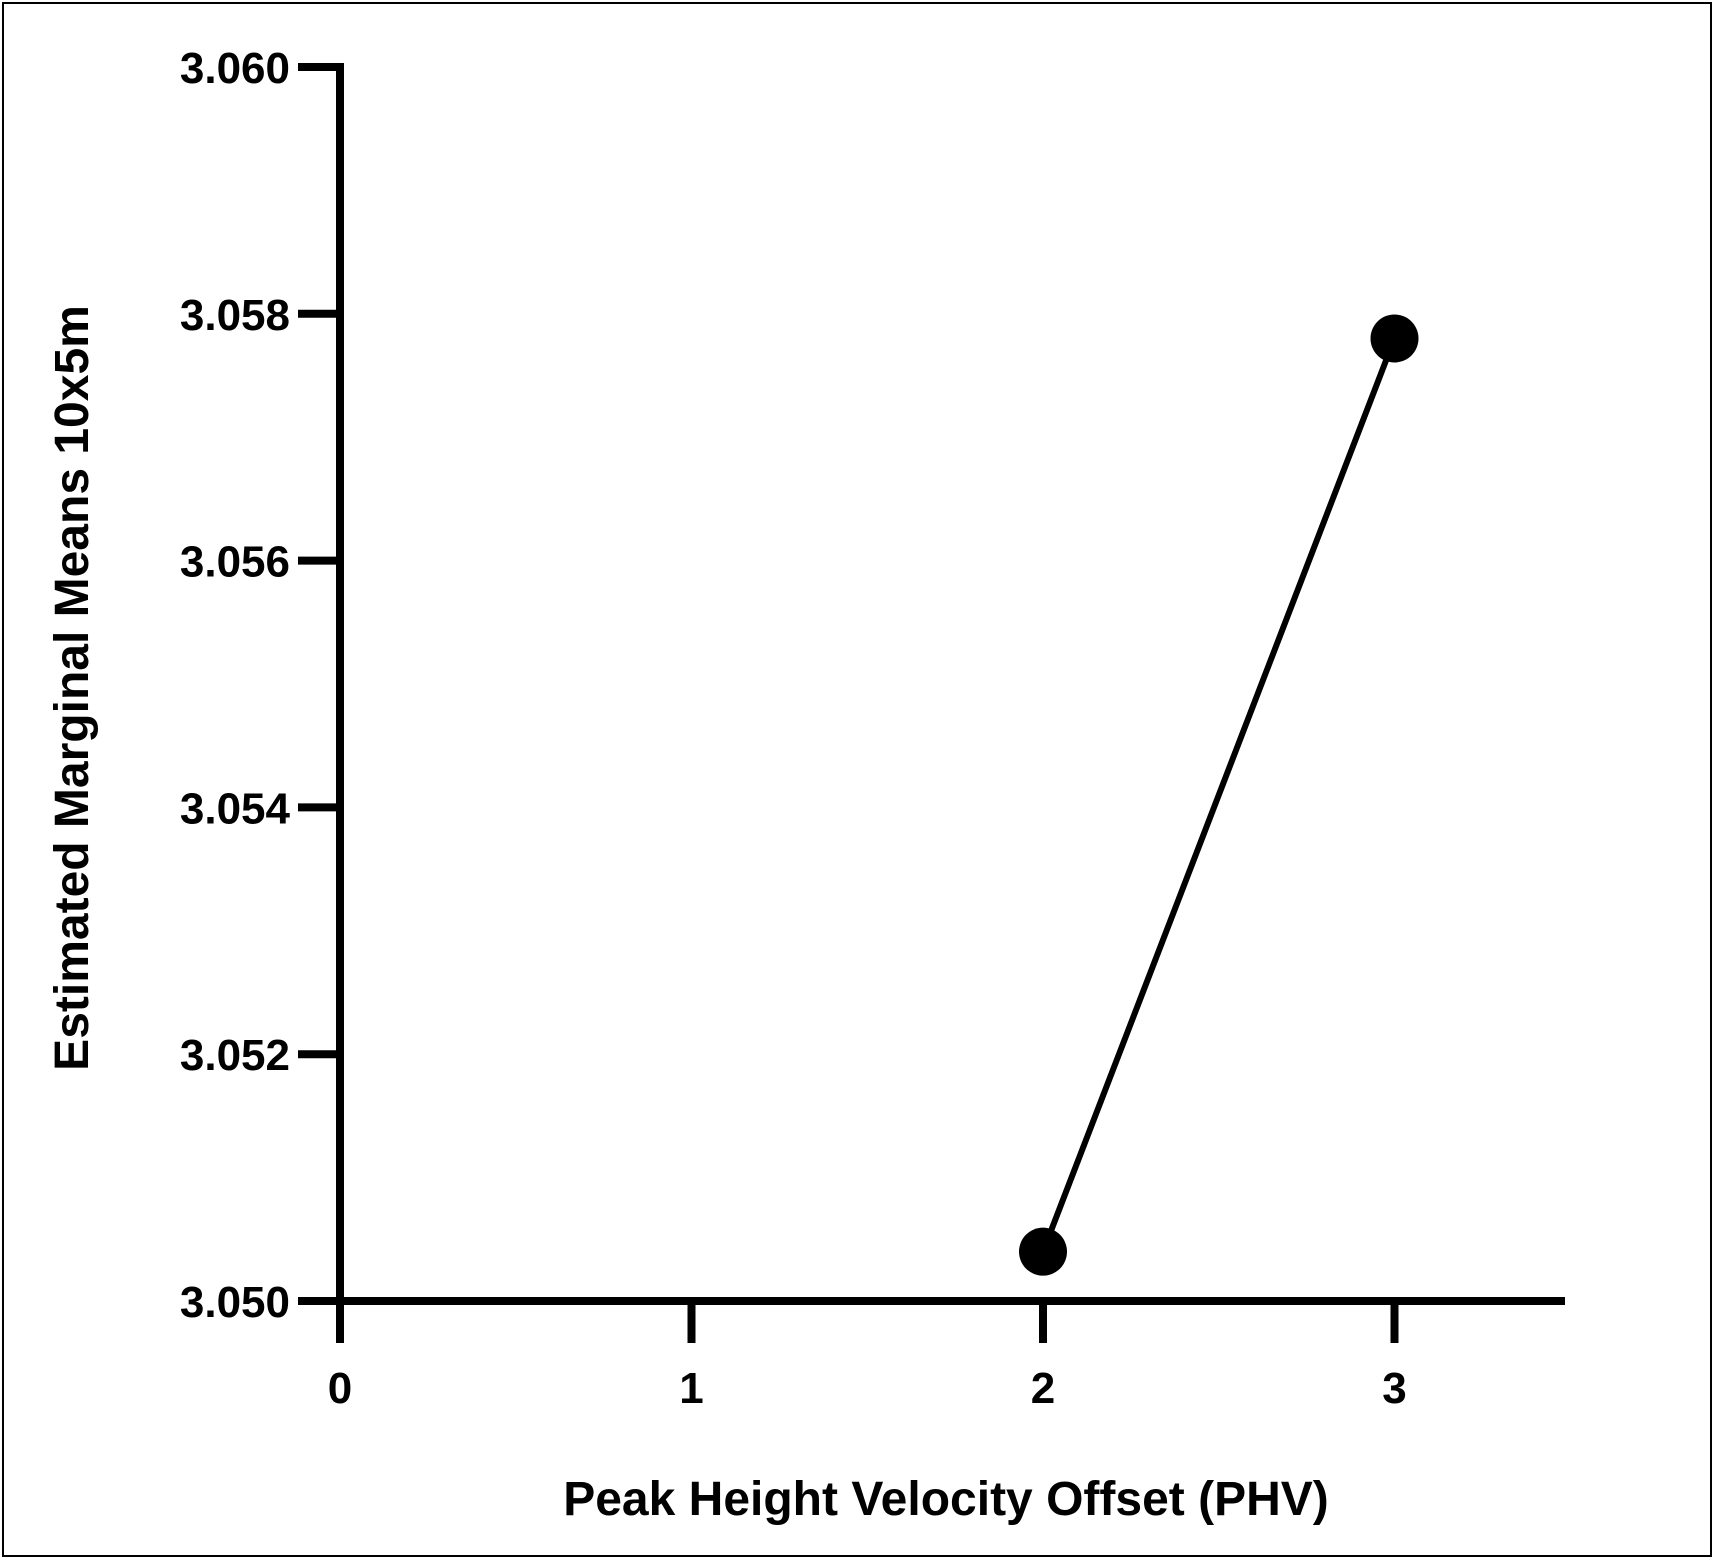  I want to click on y-tick-label: 3.056, so click(235, 562).